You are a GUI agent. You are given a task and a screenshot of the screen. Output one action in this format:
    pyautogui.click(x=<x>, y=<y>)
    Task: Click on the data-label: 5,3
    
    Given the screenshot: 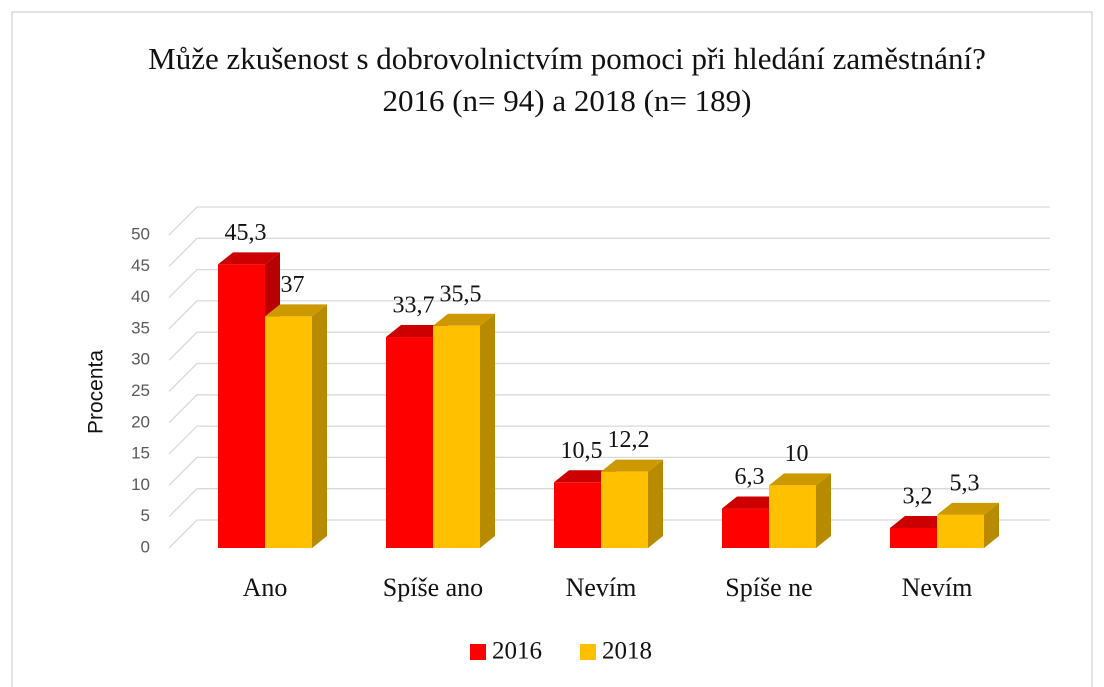 What is the action you would take?
    pyautogui.click(x=965, y=483)
    